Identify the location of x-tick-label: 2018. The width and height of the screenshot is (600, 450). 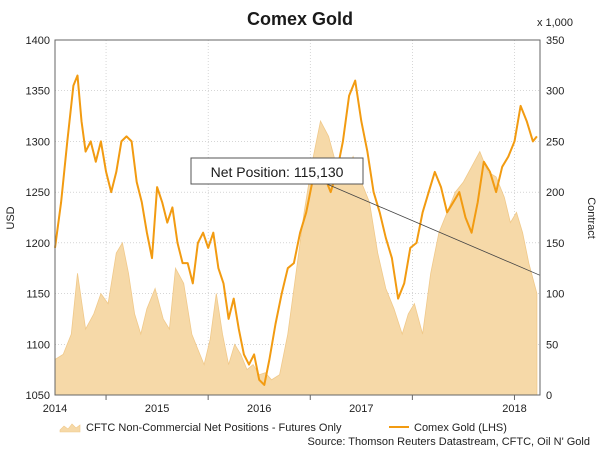
(514, 409).